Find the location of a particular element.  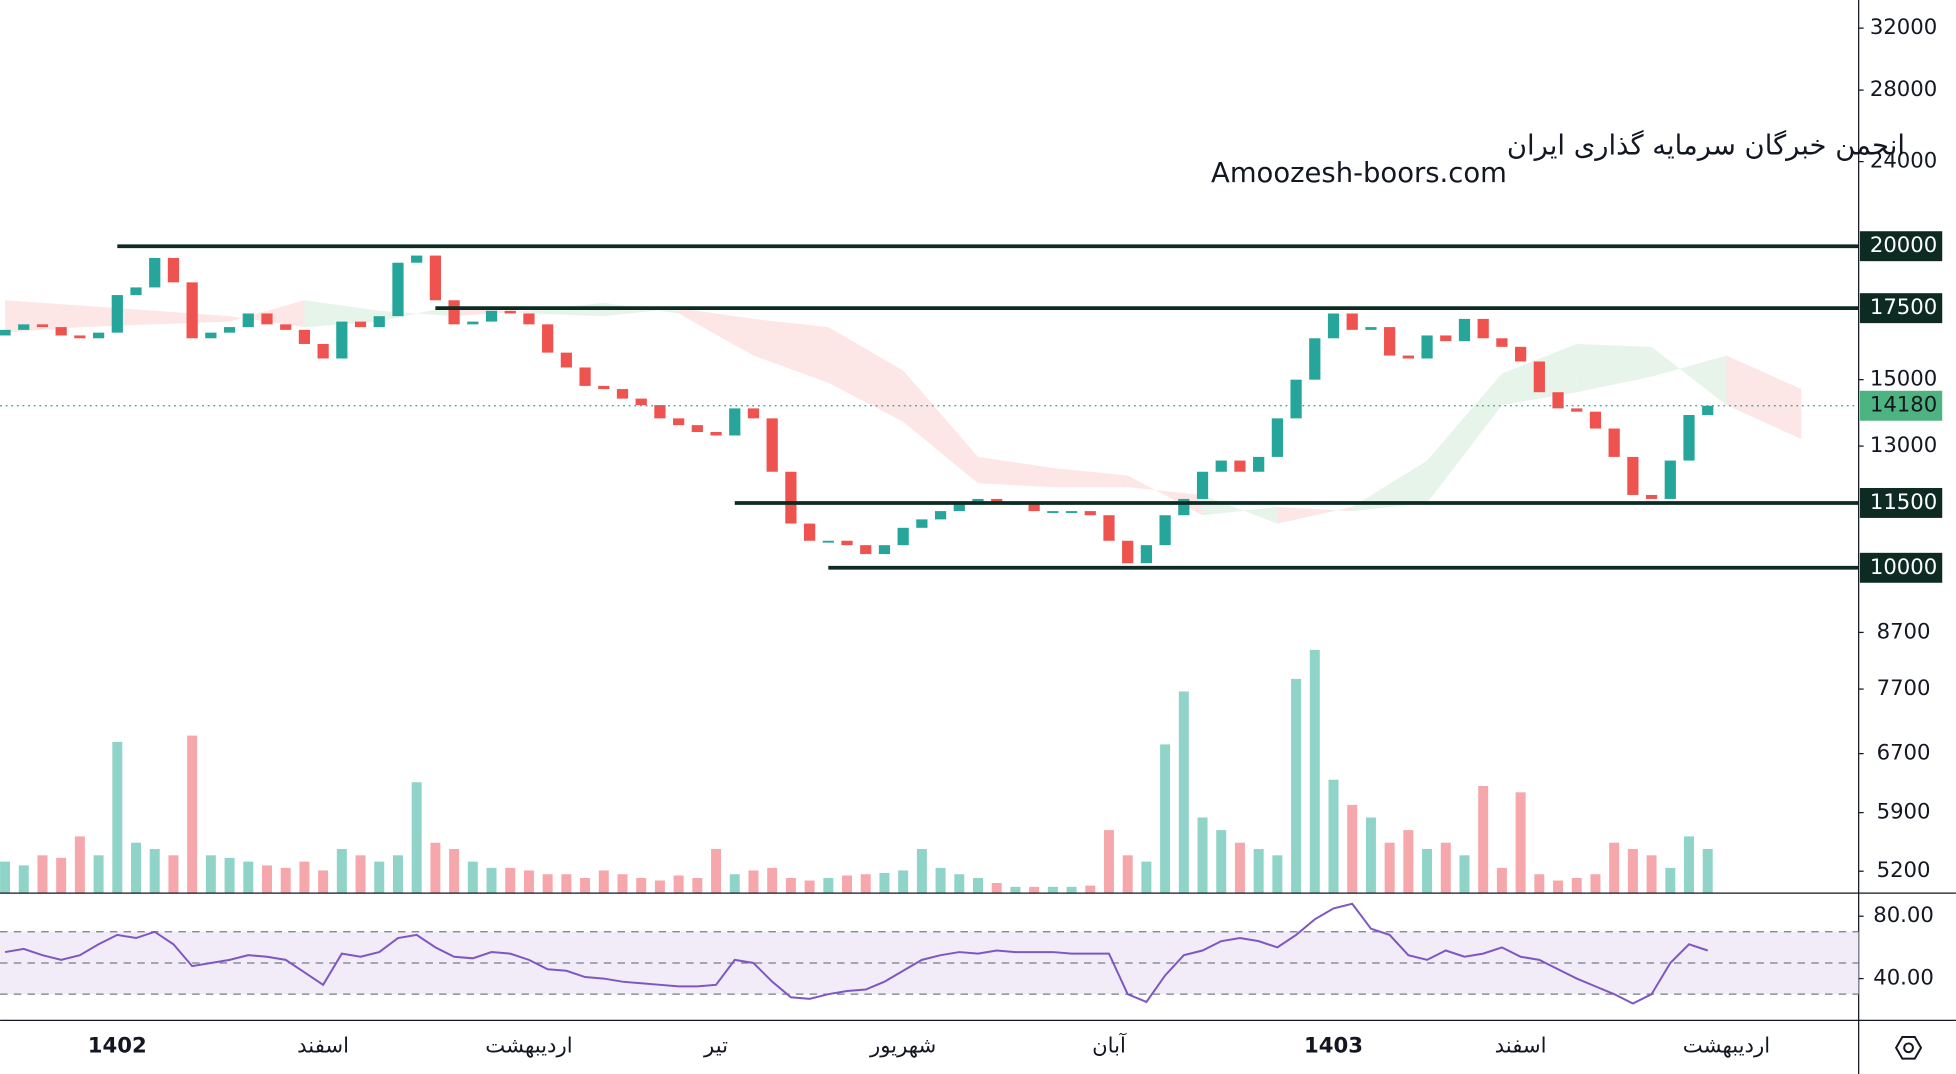

x-tick-label: اسفند is located at coordinates (323, 1045).